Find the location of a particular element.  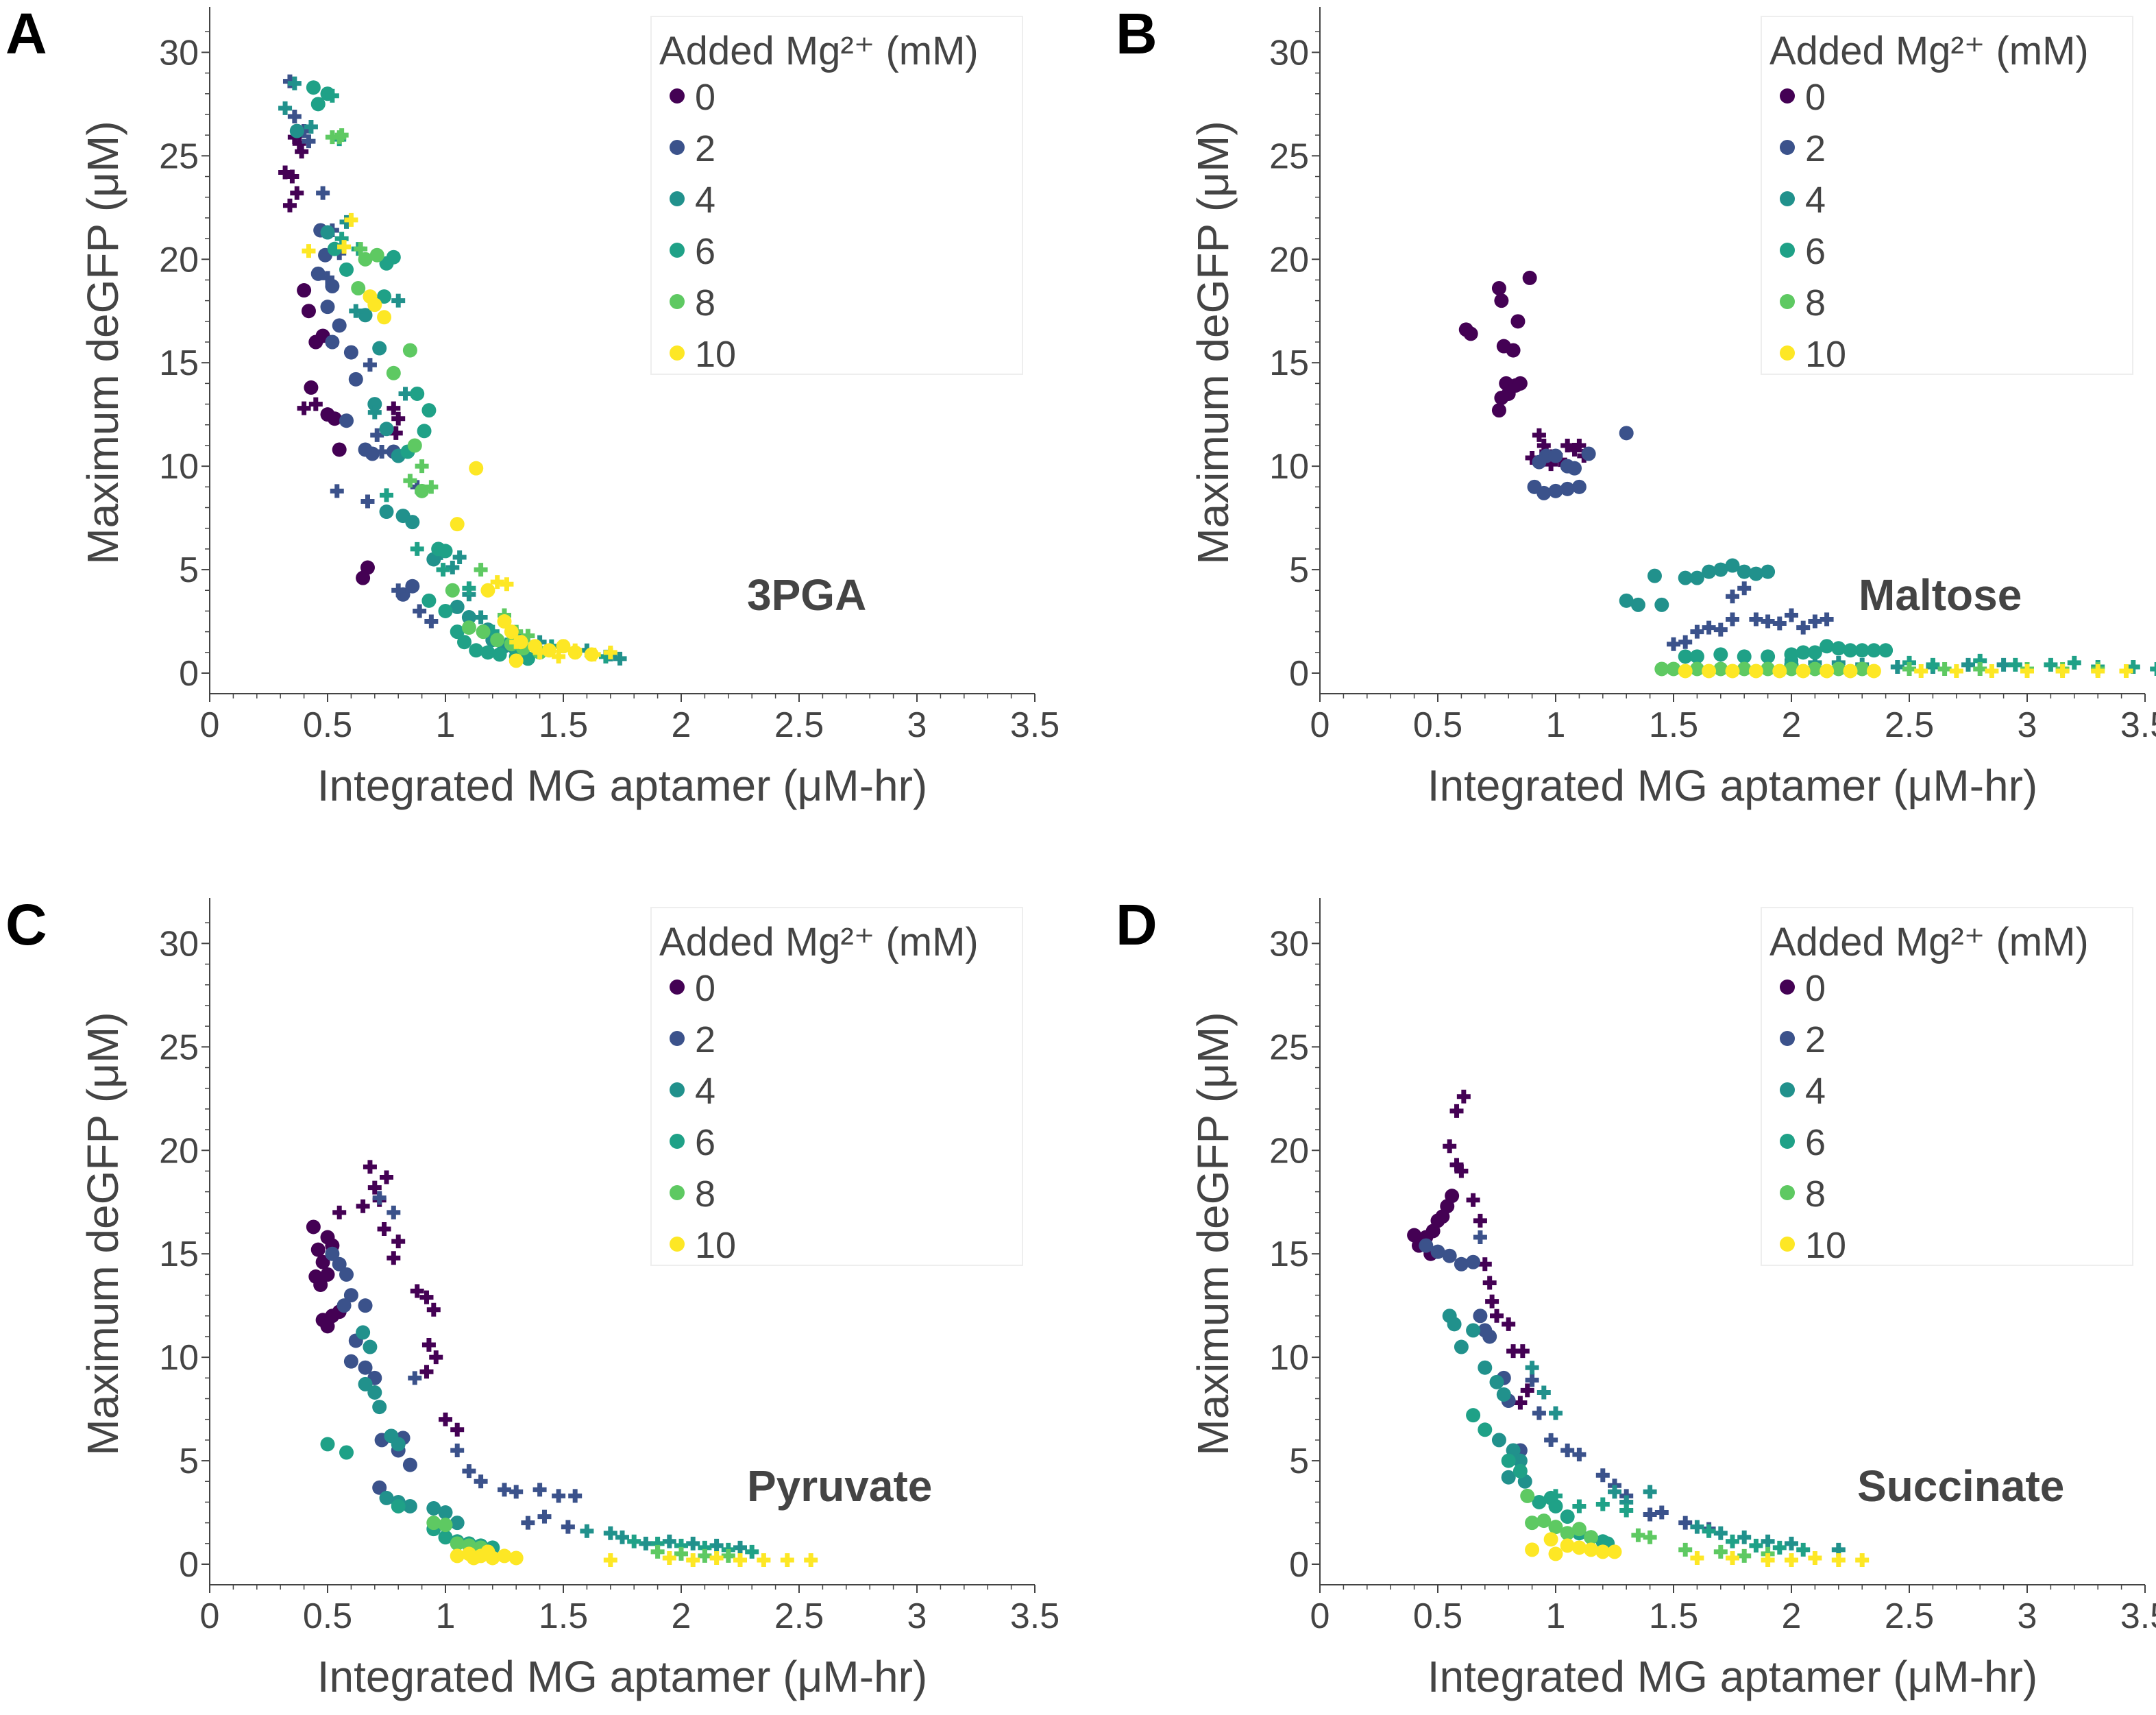

legend-label: 8 is located at coordinates (705, 303).